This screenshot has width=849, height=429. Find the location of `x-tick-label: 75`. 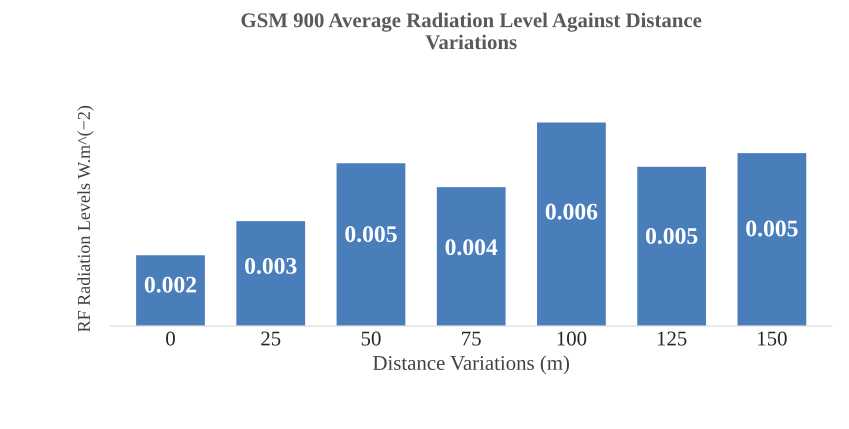

x-tick-label: 75 is located at coordinates (471, 339).